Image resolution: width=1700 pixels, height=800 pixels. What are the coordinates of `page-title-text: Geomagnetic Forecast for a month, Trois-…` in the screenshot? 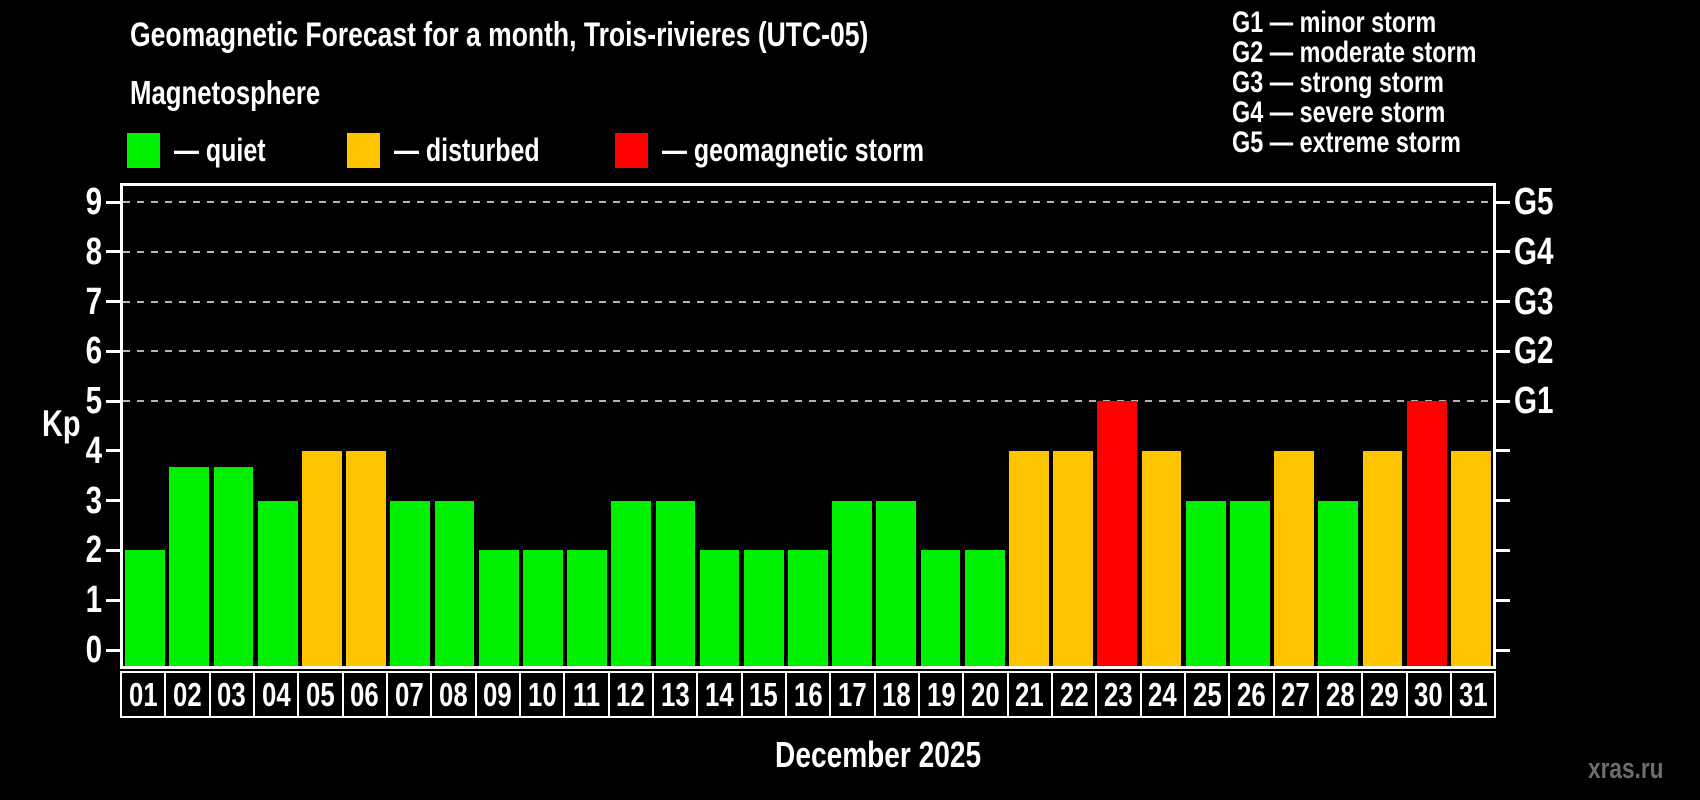 It's located at (499, 35).